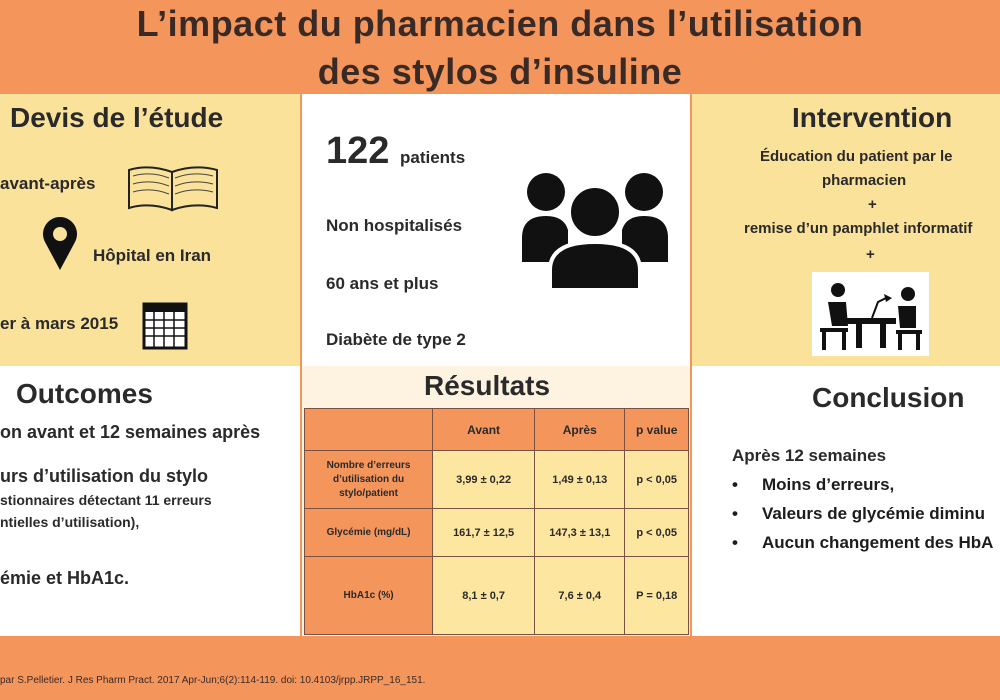  Describe the element at coordinates (65, 578) in the screenshot. I see `outcomes-line-4: émie et HbA1c.` at that location.